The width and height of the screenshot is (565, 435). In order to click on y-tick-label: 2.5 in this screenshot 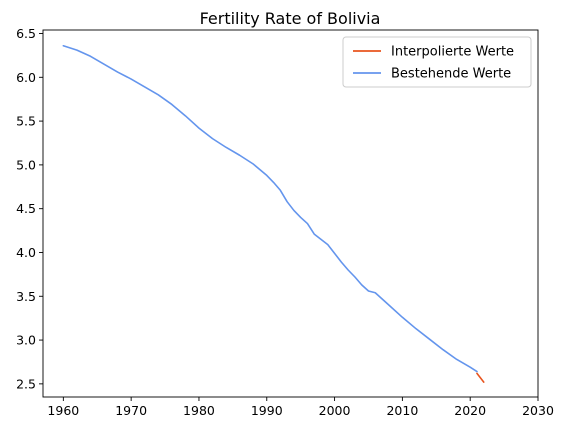, I will do `click(26, 383)`.